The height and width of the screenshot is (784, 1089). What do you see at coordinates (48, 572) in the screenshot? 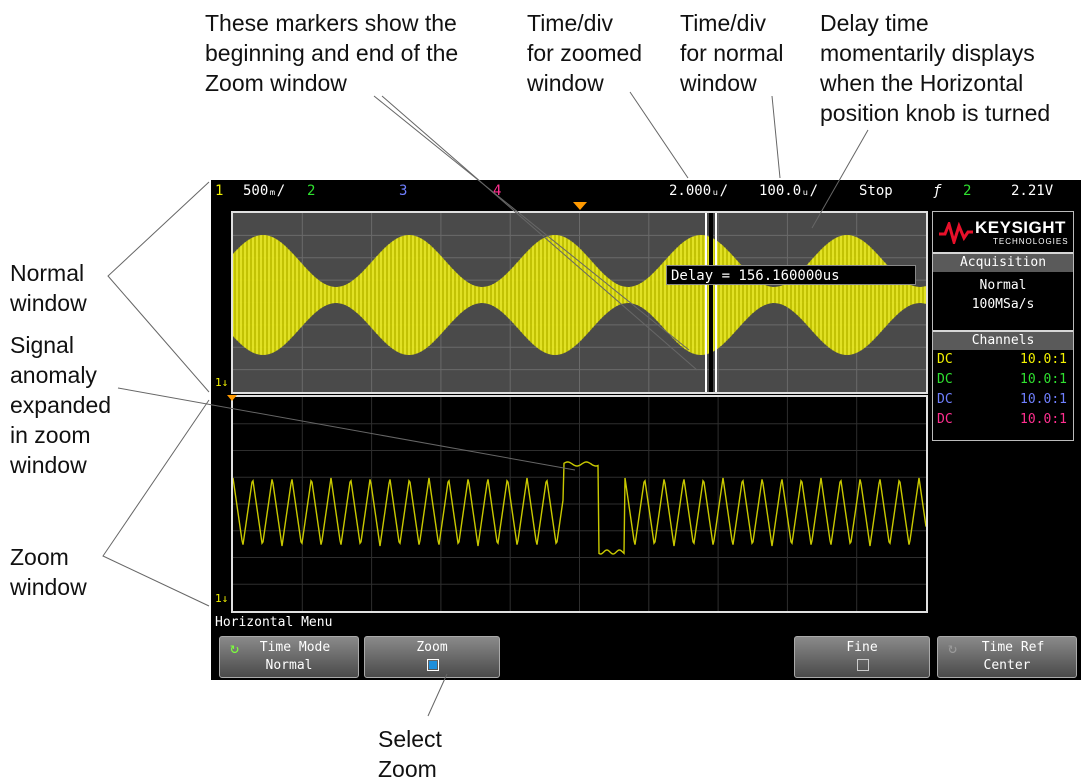
I see `callout-zoom-window: Zoom window` at bounding box center [48, 572].